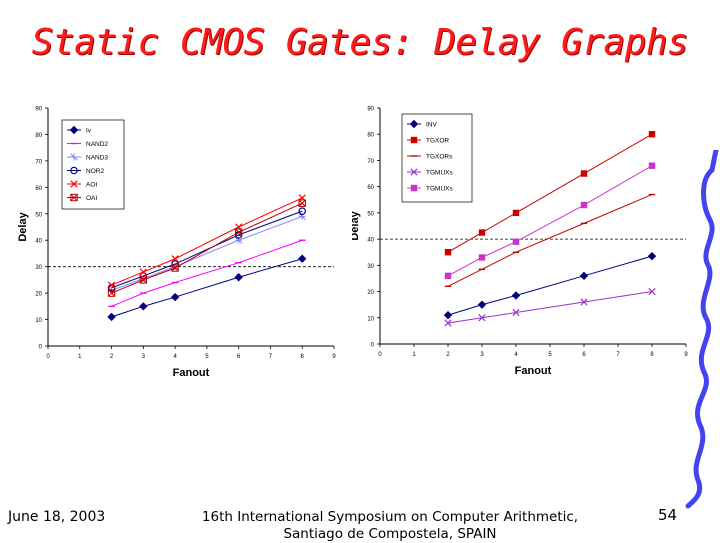 This screenshot has width=720, height=543. I want to click on left-x-tick-label: 1, so click(80, 357).